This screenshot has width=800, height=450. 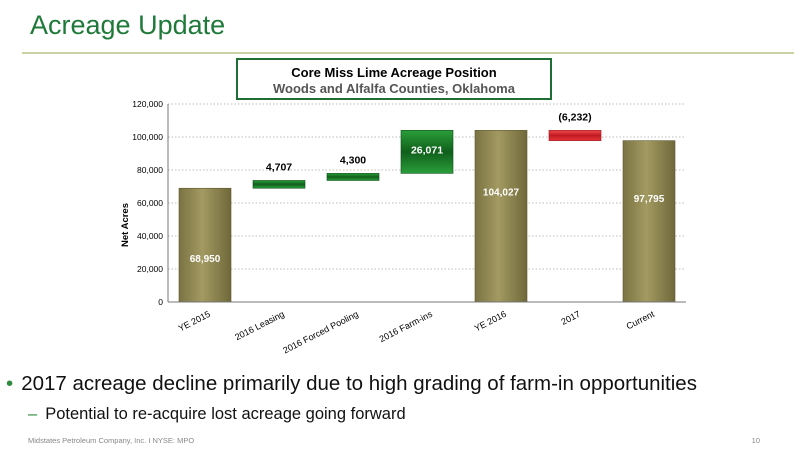 What do you see at coordinates (394, 72) in the screenshot?
I see `chart-title: Core Miss Lime Acreage Position` at bounding box center [394, 72].